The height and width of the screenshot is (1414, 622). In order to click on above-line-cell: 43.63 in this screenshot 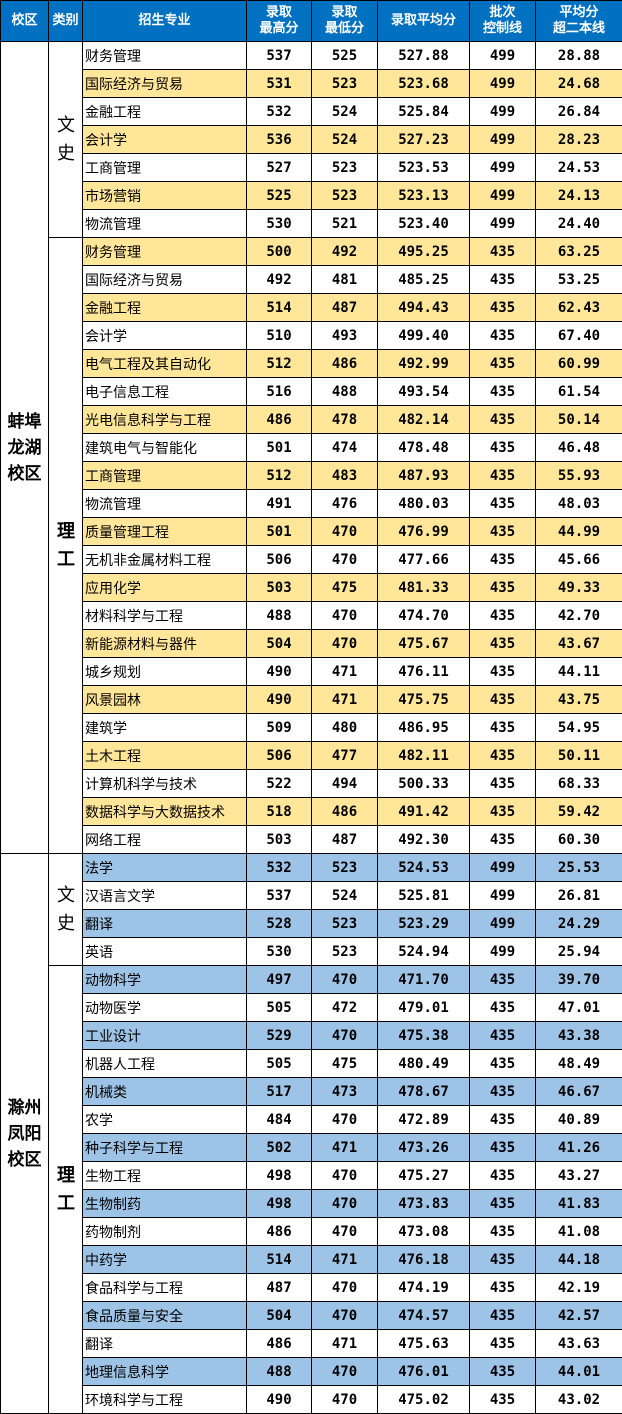, I will do `click(579, 1344)`.